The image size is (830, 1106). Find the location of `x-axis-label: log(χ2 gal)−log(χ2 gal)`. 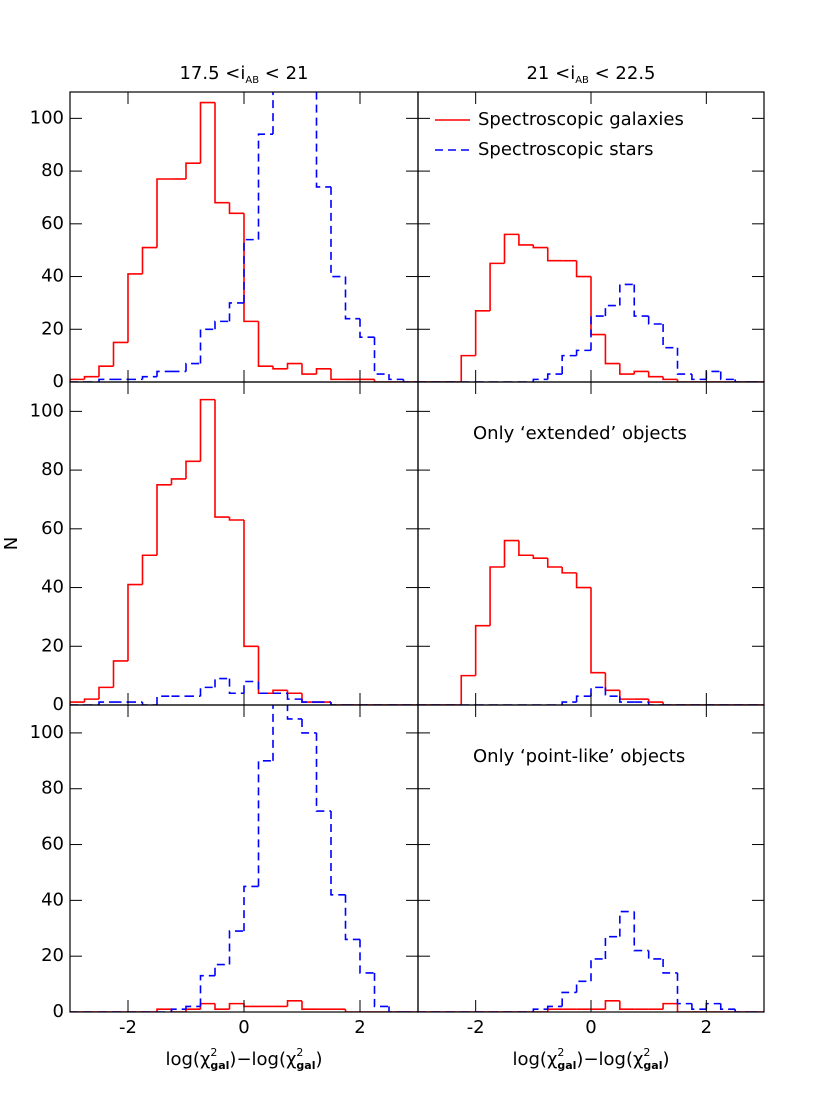

x-axis-label: log(χ2 gal)−log(χ2 gal) is located at coordinates (590, 1059).